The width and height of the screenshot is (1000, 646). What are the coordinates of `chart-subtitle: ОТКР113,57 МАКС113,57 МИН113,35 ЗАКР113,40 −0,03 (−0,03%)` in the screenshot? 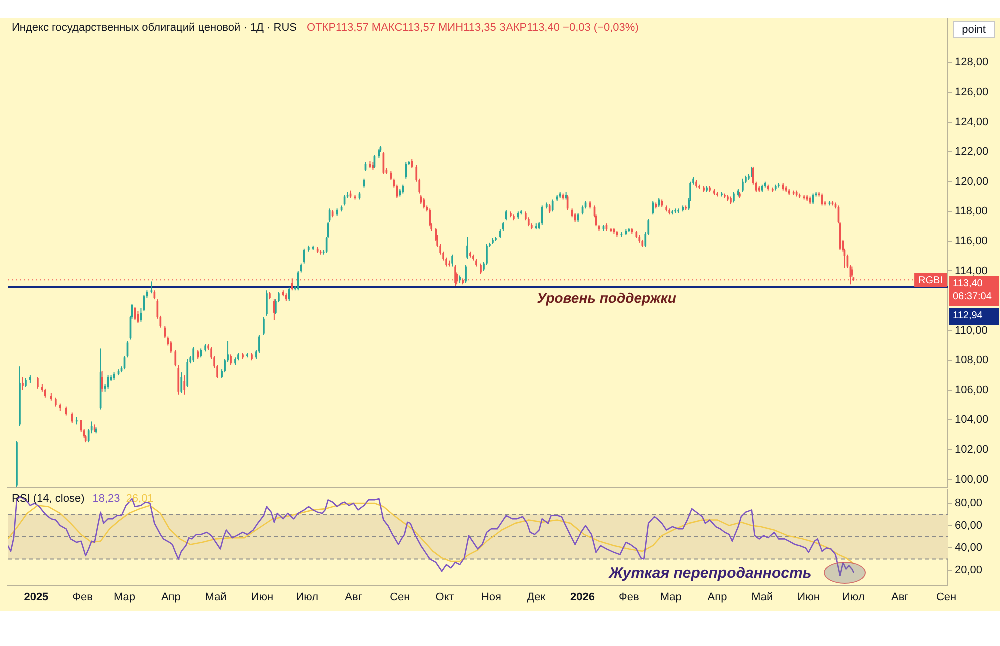 It's located at (473, 28).